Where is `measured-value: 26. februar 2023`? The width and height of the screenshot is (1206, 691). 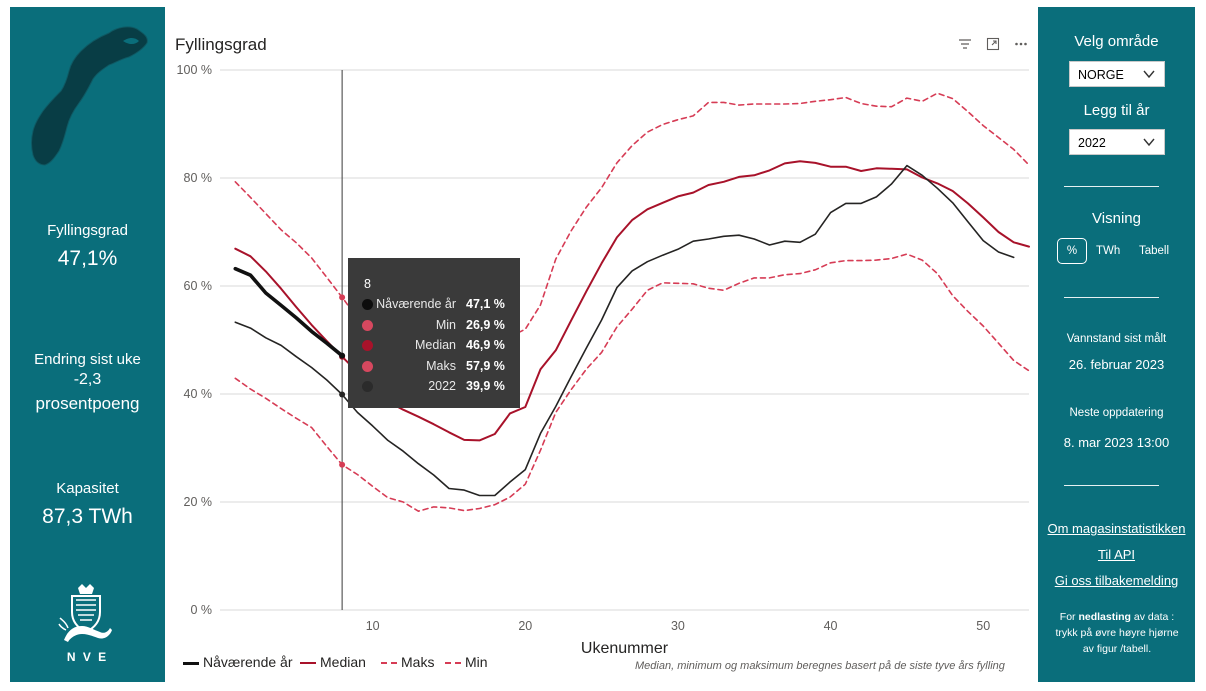
measured-value: 26. februar 2023 is located at coordinates (1116, 364).